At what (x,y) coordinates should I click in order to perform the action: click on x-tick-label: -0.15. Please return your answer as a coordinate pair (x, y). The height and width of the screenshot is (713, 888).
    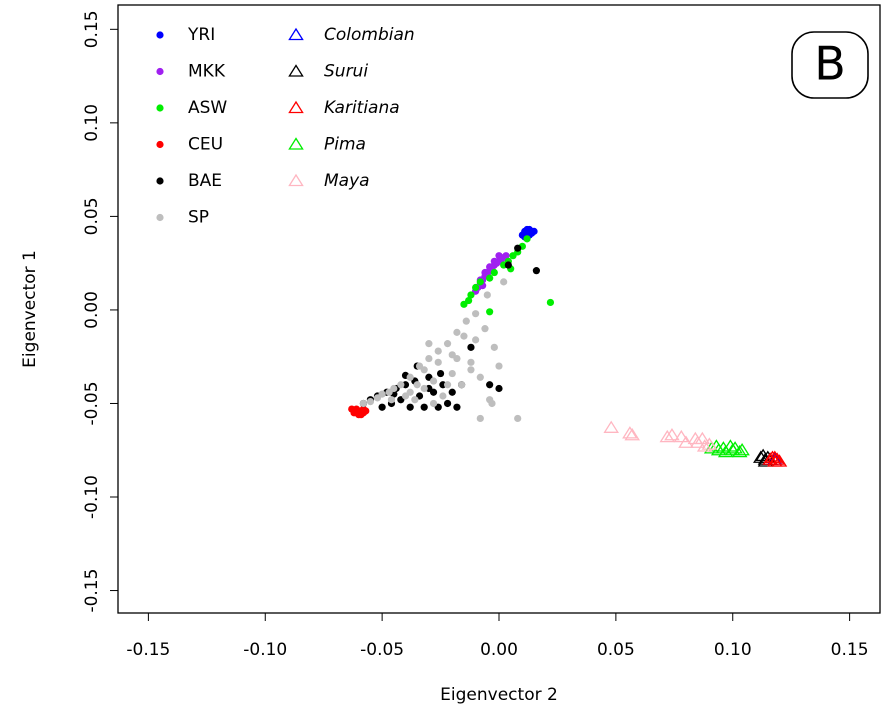
    Looking at the image, I should click on (148, 650).